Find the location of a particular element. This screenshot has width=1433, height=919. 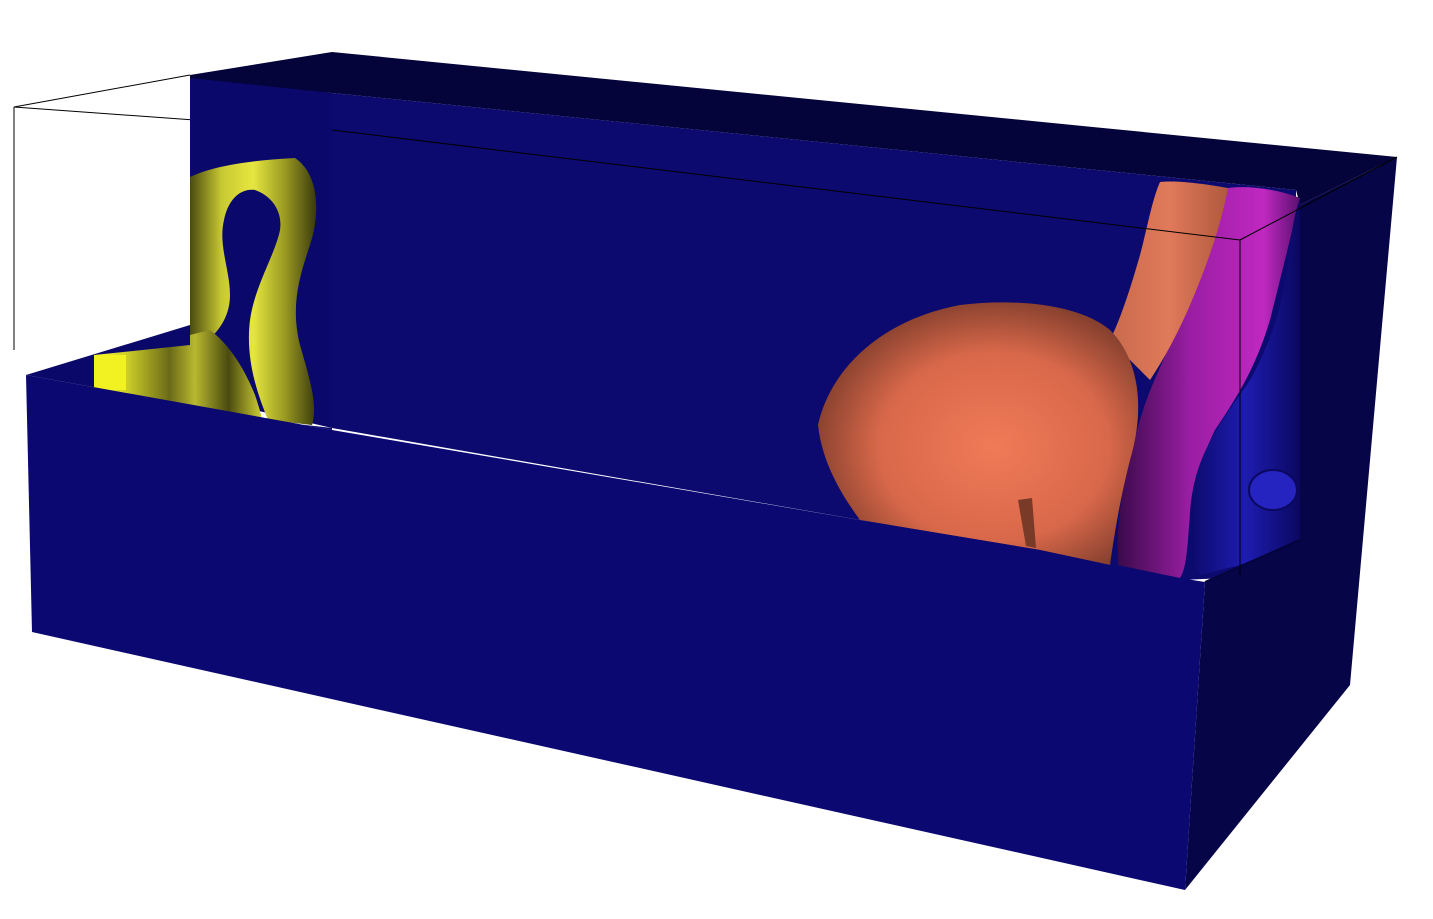

yellow-highlight is located at coordinates (110, 372).